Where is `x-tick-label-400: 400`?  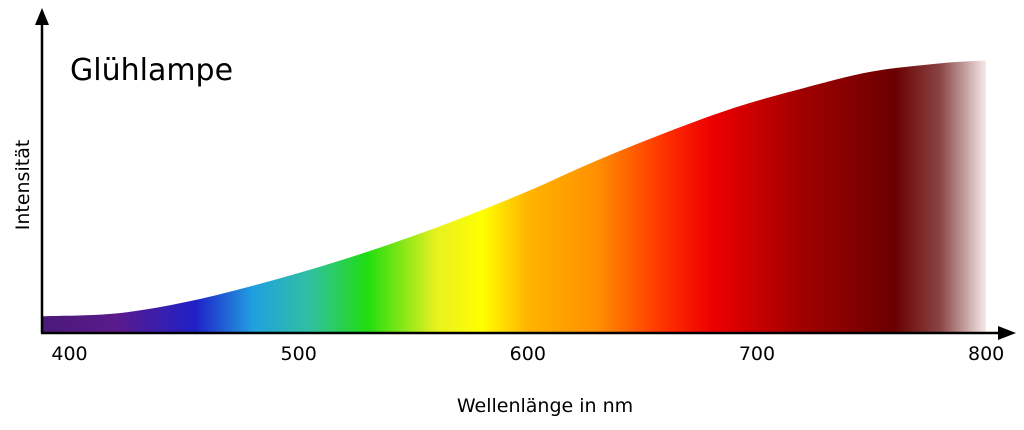 x-tick-label-400: 400 is located at coordinates (69, 354).